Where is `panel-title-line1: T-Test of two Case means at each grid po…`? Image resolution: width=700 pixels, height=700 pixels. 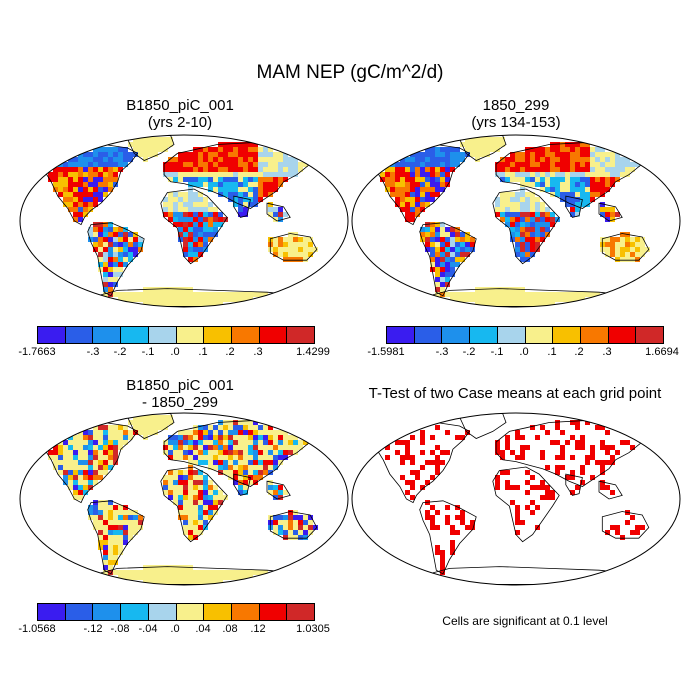
panel-title-line1: T-Test of two Case means at each grid po… is located at coordinates (515, 393).